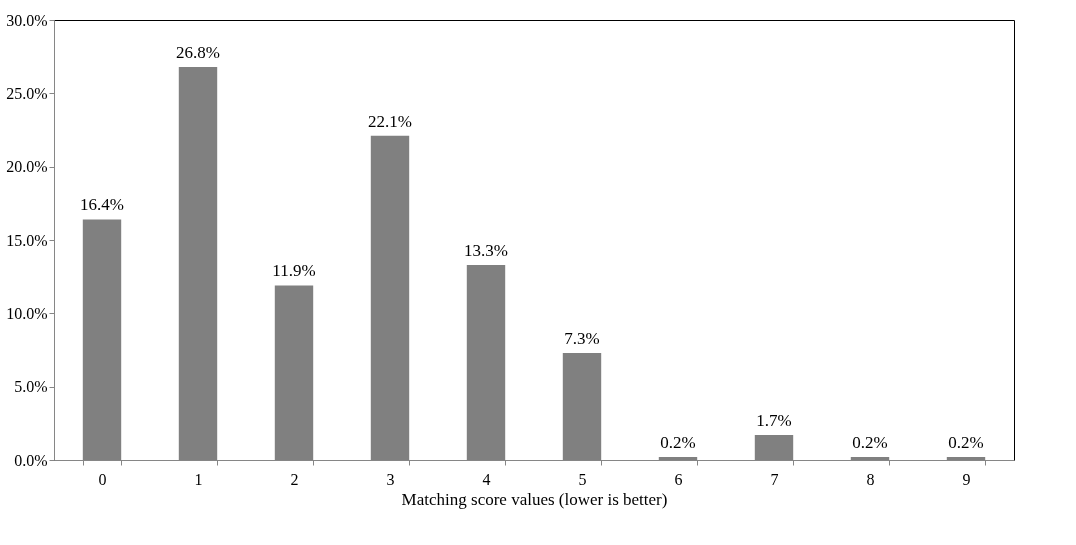  Describe the element at coordinates (102, 479) in the screenshot. I see `x-tick-label: 0` at that location.